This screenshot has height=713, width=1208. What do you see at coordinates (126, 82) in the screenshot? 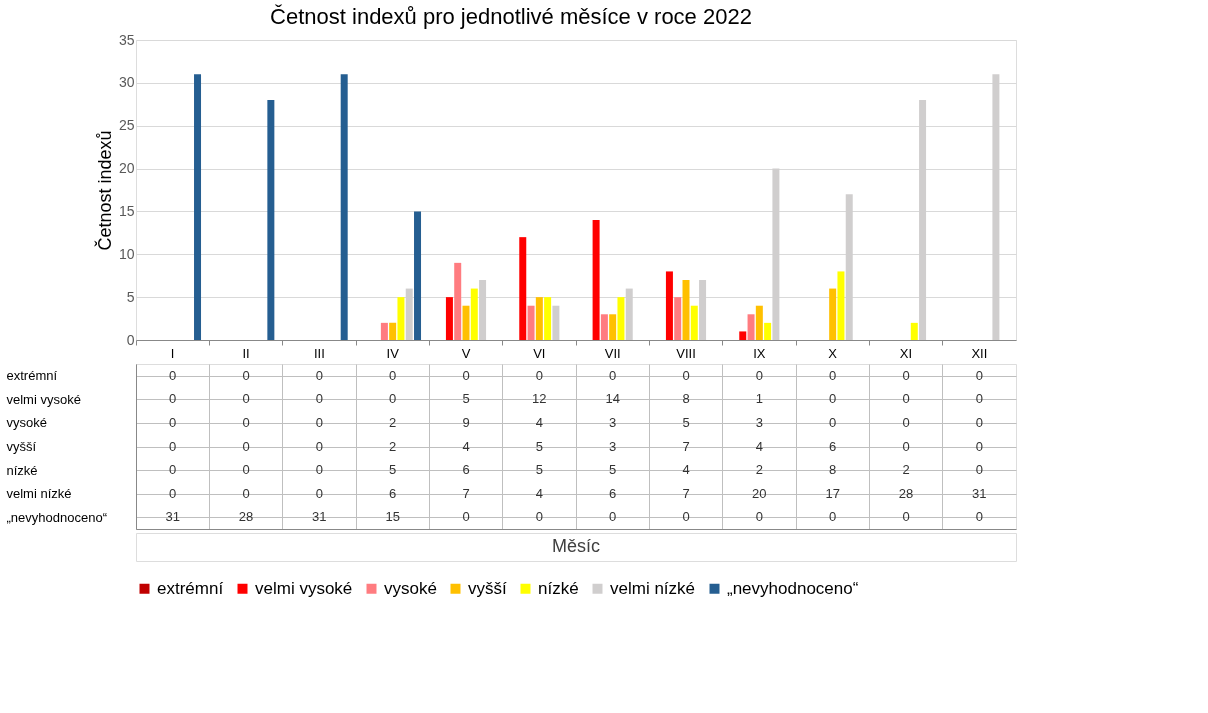
I see `y-tick-label: 30` at bounding box center [126, 82].